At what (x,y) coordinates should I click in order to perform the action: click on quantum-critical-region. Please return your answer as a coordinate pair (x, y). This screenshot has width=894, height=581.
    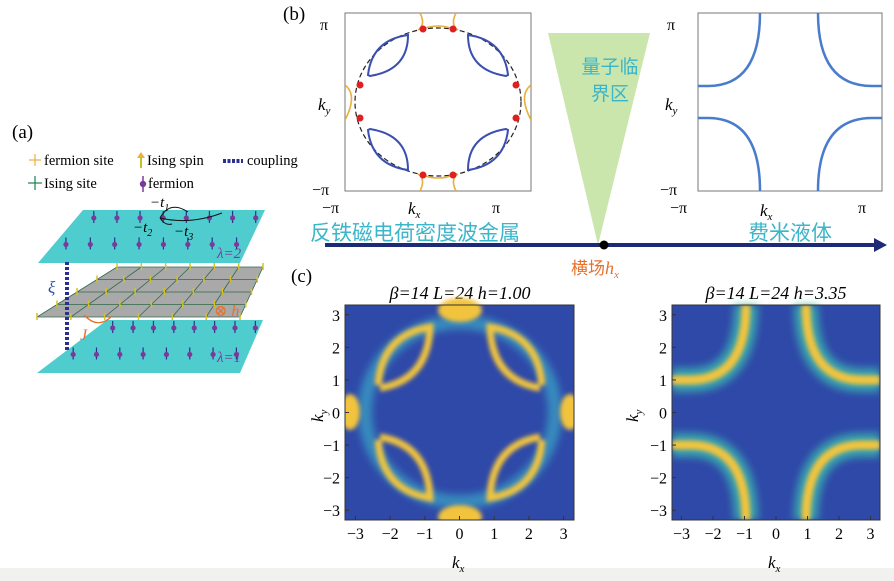
    Looking at the image, I should click on (599, 139).